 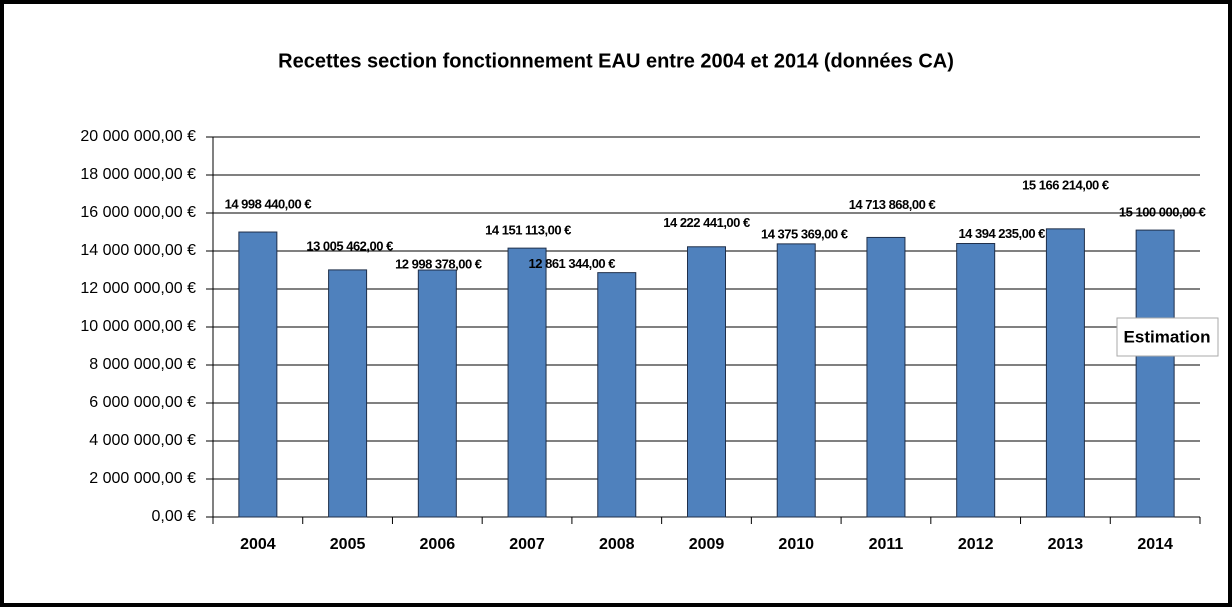 What do you see at coordinates (1065, 184) in the screenshot?
I see `value-label: 15 166 214,00 €` at bounding box center [1065, 184].